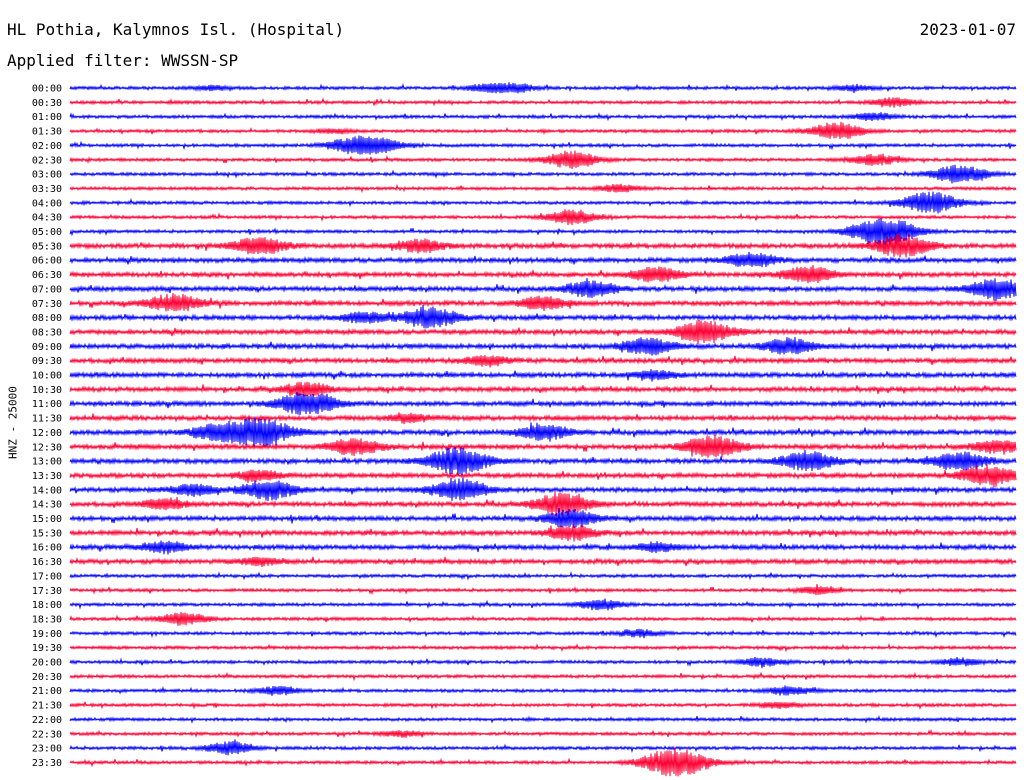 The width and height of the screenshot is (1024, 780). I want to click on time-label: 17:00, so click(47, 576).